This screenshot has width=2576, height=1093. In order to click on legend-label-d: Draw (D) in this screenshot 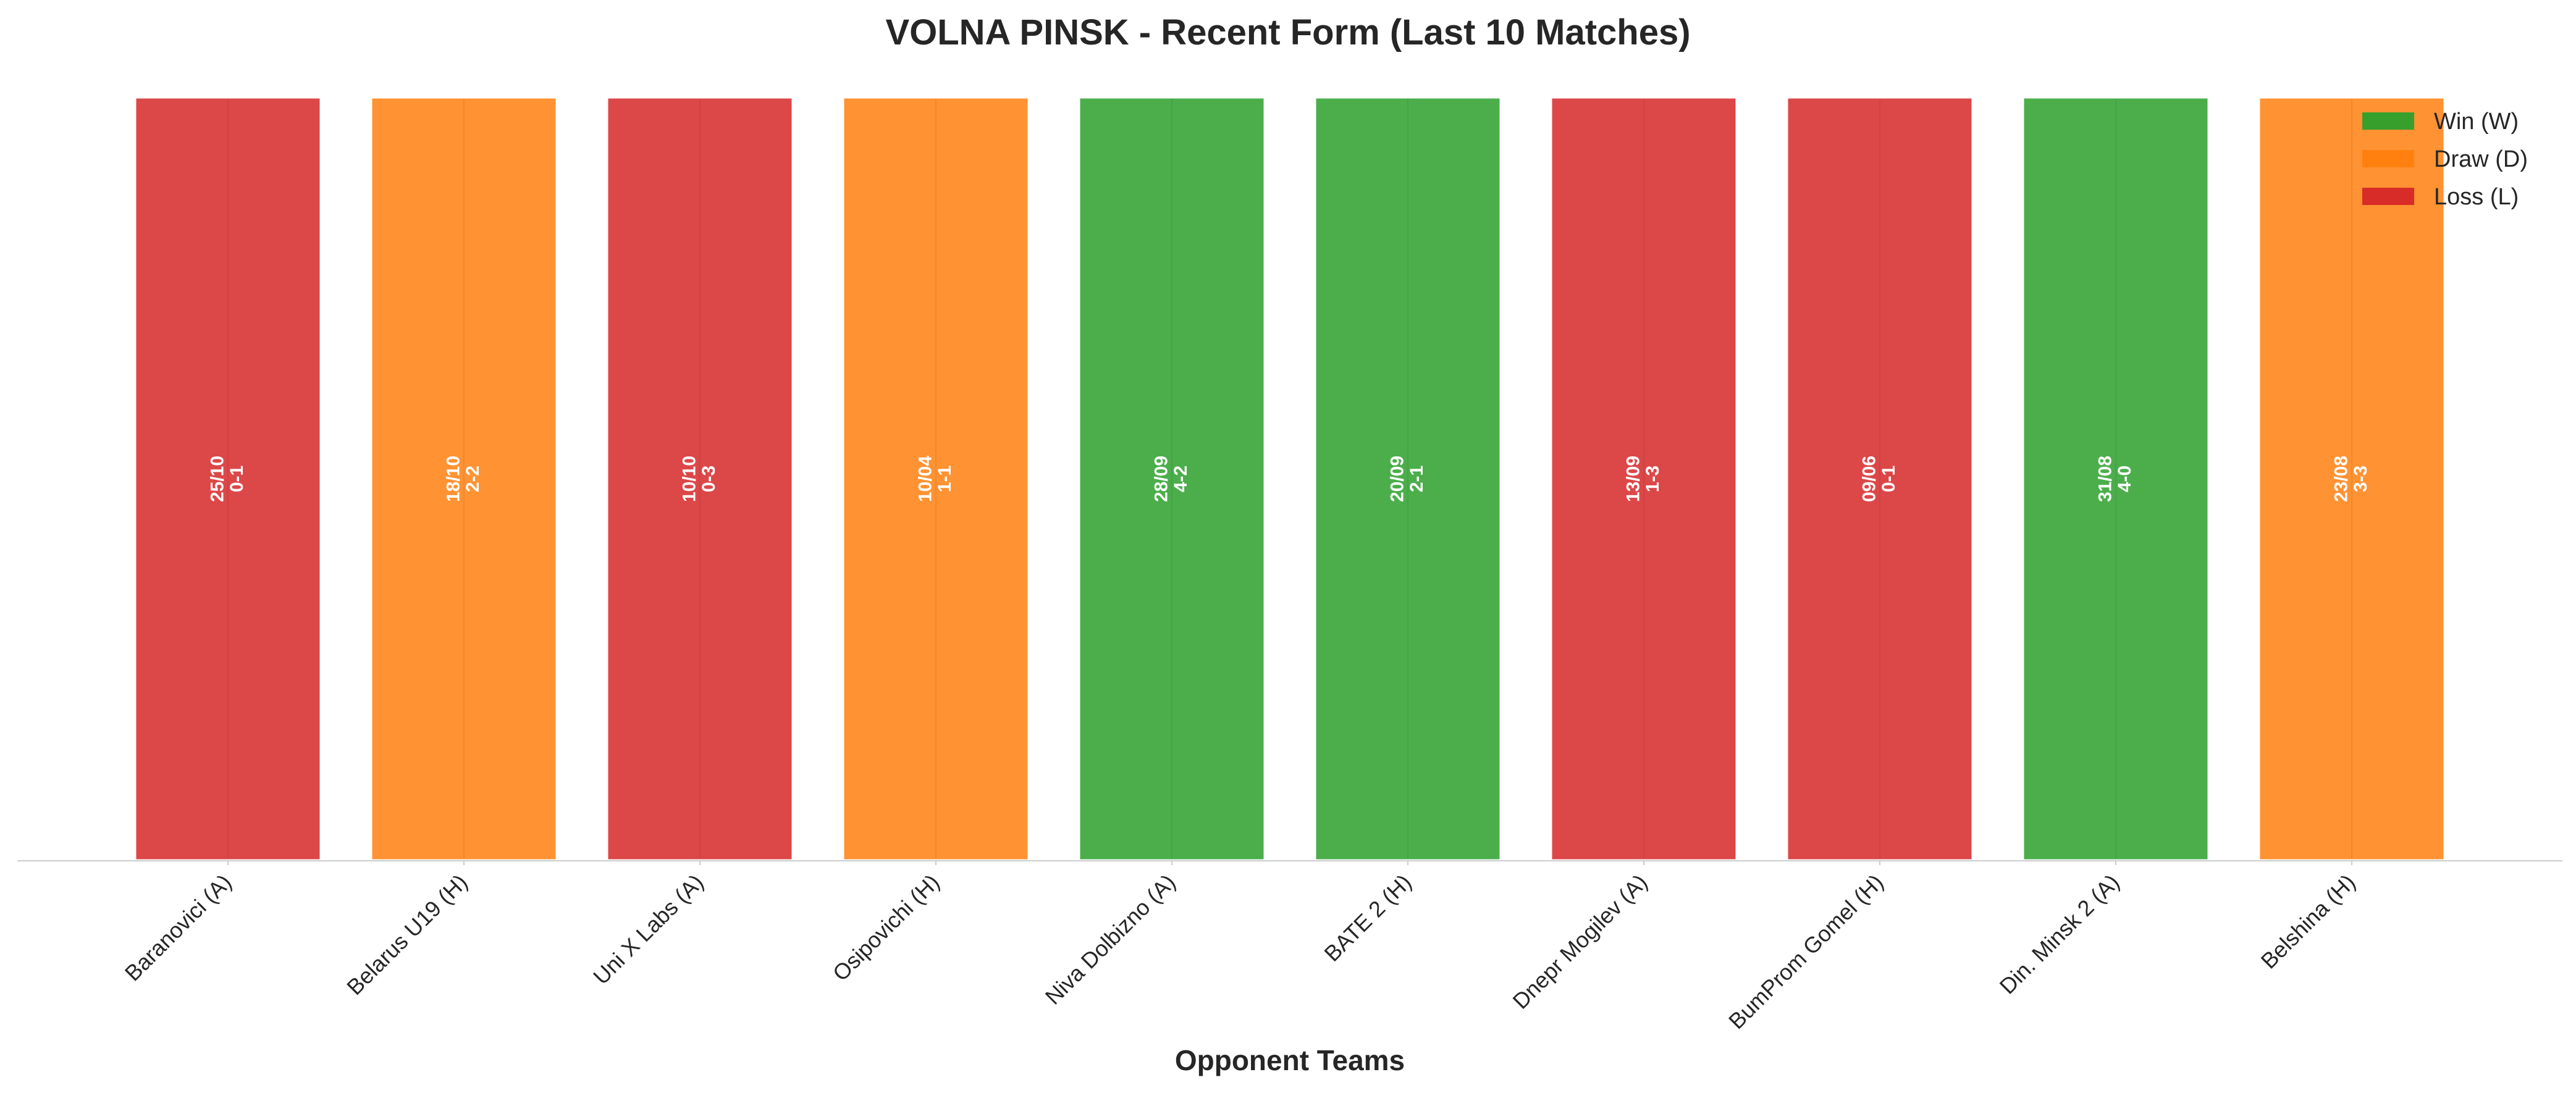, I will do `click(2481, 159)`.